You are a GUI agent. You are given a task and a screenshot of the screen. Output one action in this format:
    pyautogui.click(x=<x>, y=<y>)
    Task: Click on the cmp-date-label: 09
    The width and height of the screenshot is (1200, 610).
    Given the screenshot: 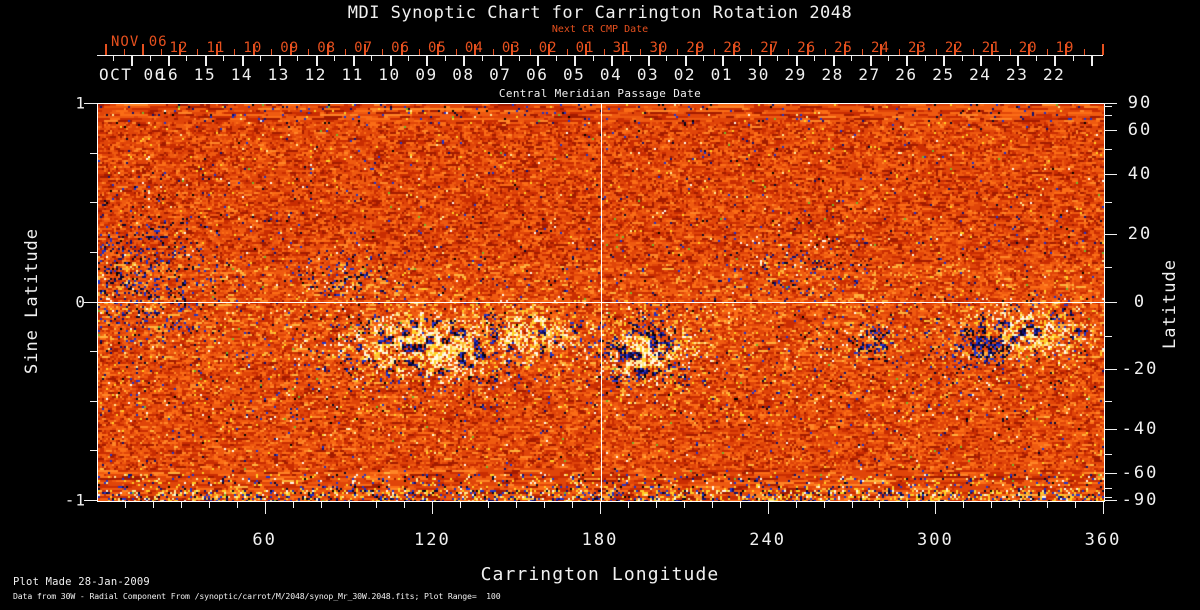 What is the action you would take?
    pyautogui.click(x=426, y=74)
    